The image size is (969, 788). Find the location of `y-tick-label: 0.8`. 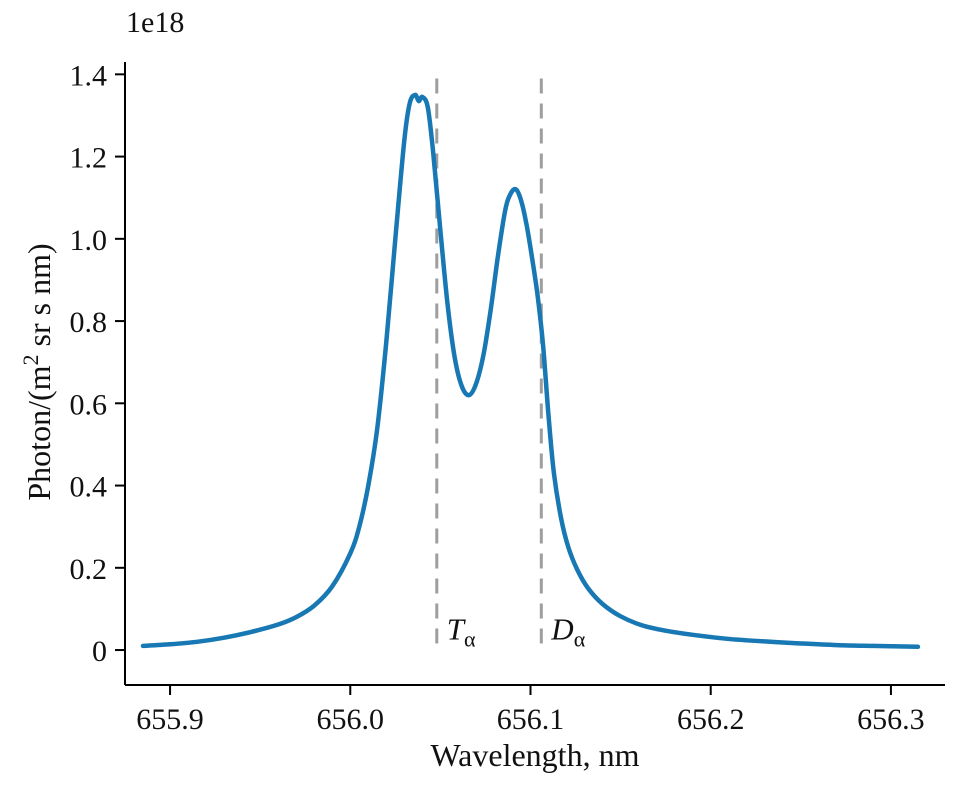

y-tick-label: 0.8 is located at coordinates (89, 322).